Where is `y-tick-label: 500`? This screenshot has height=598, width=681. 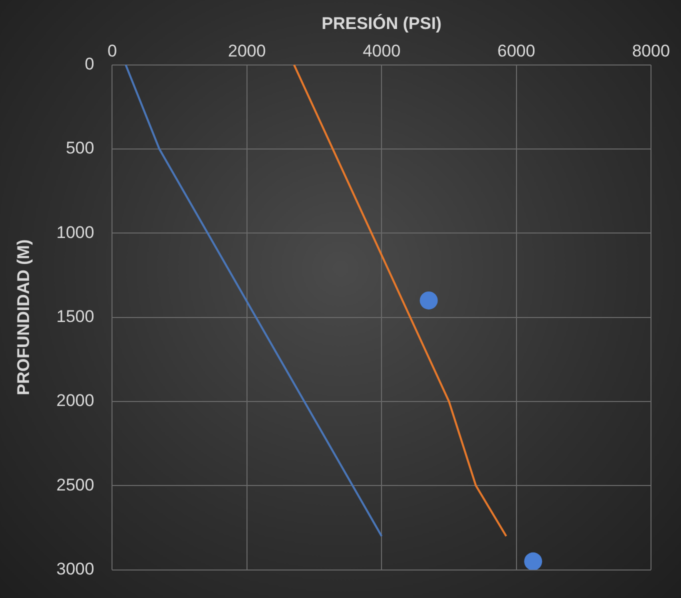 y-tick-label: 500 is located at coordinates (80, 148).